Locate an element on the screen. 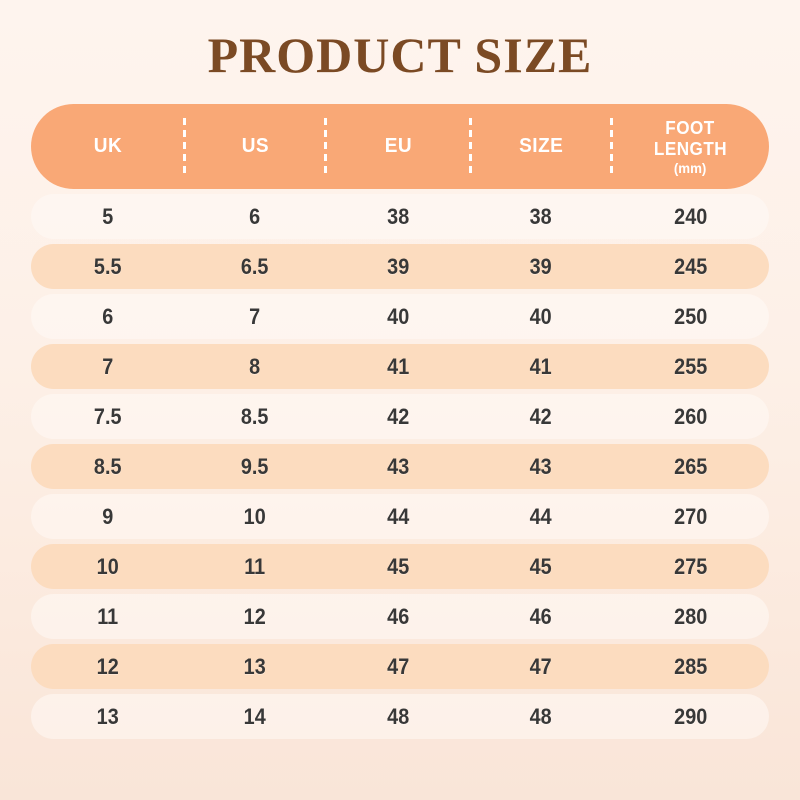  cell-us: 6 is located at coordinates (255, 216).